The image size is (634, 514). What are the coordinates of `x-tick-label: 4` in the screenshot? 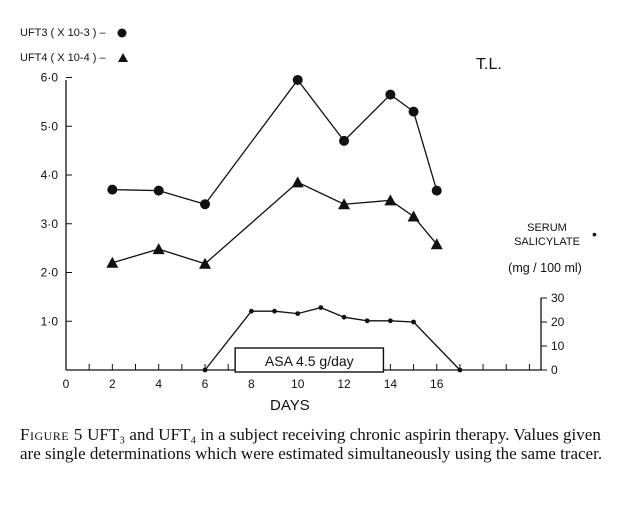 It's located at (158, 384).